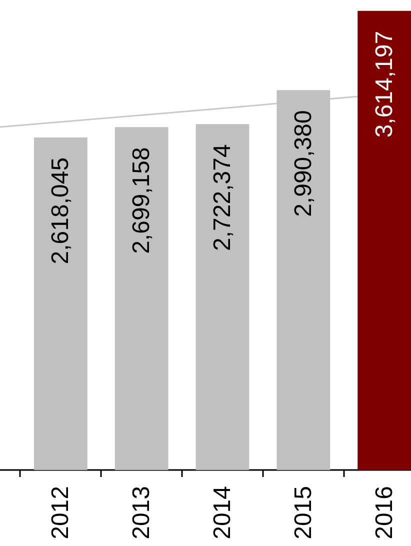 This screenshot has width=411, height=546. What do you see at coordinates (142, 513) in the screenshot?
I see `x-tick-label: 2013` at bounding box center [142, 513].